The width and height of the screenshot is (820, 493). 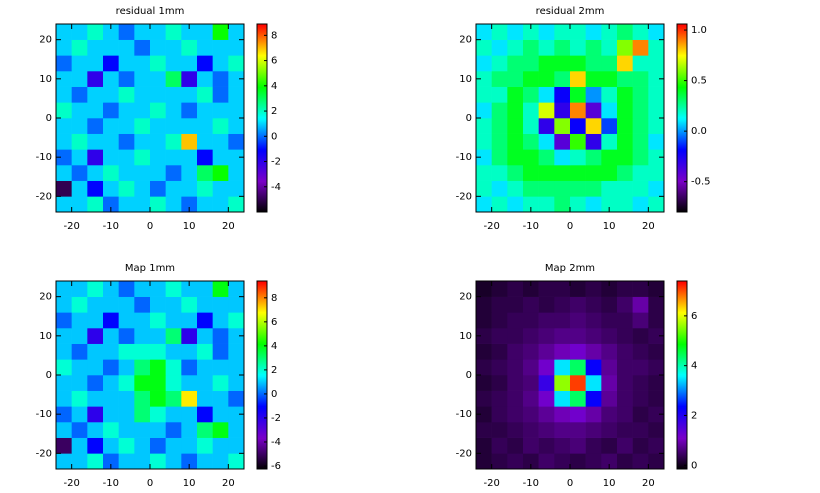 I want to click on x-tick-label: -10, so click(x=531, y=226).